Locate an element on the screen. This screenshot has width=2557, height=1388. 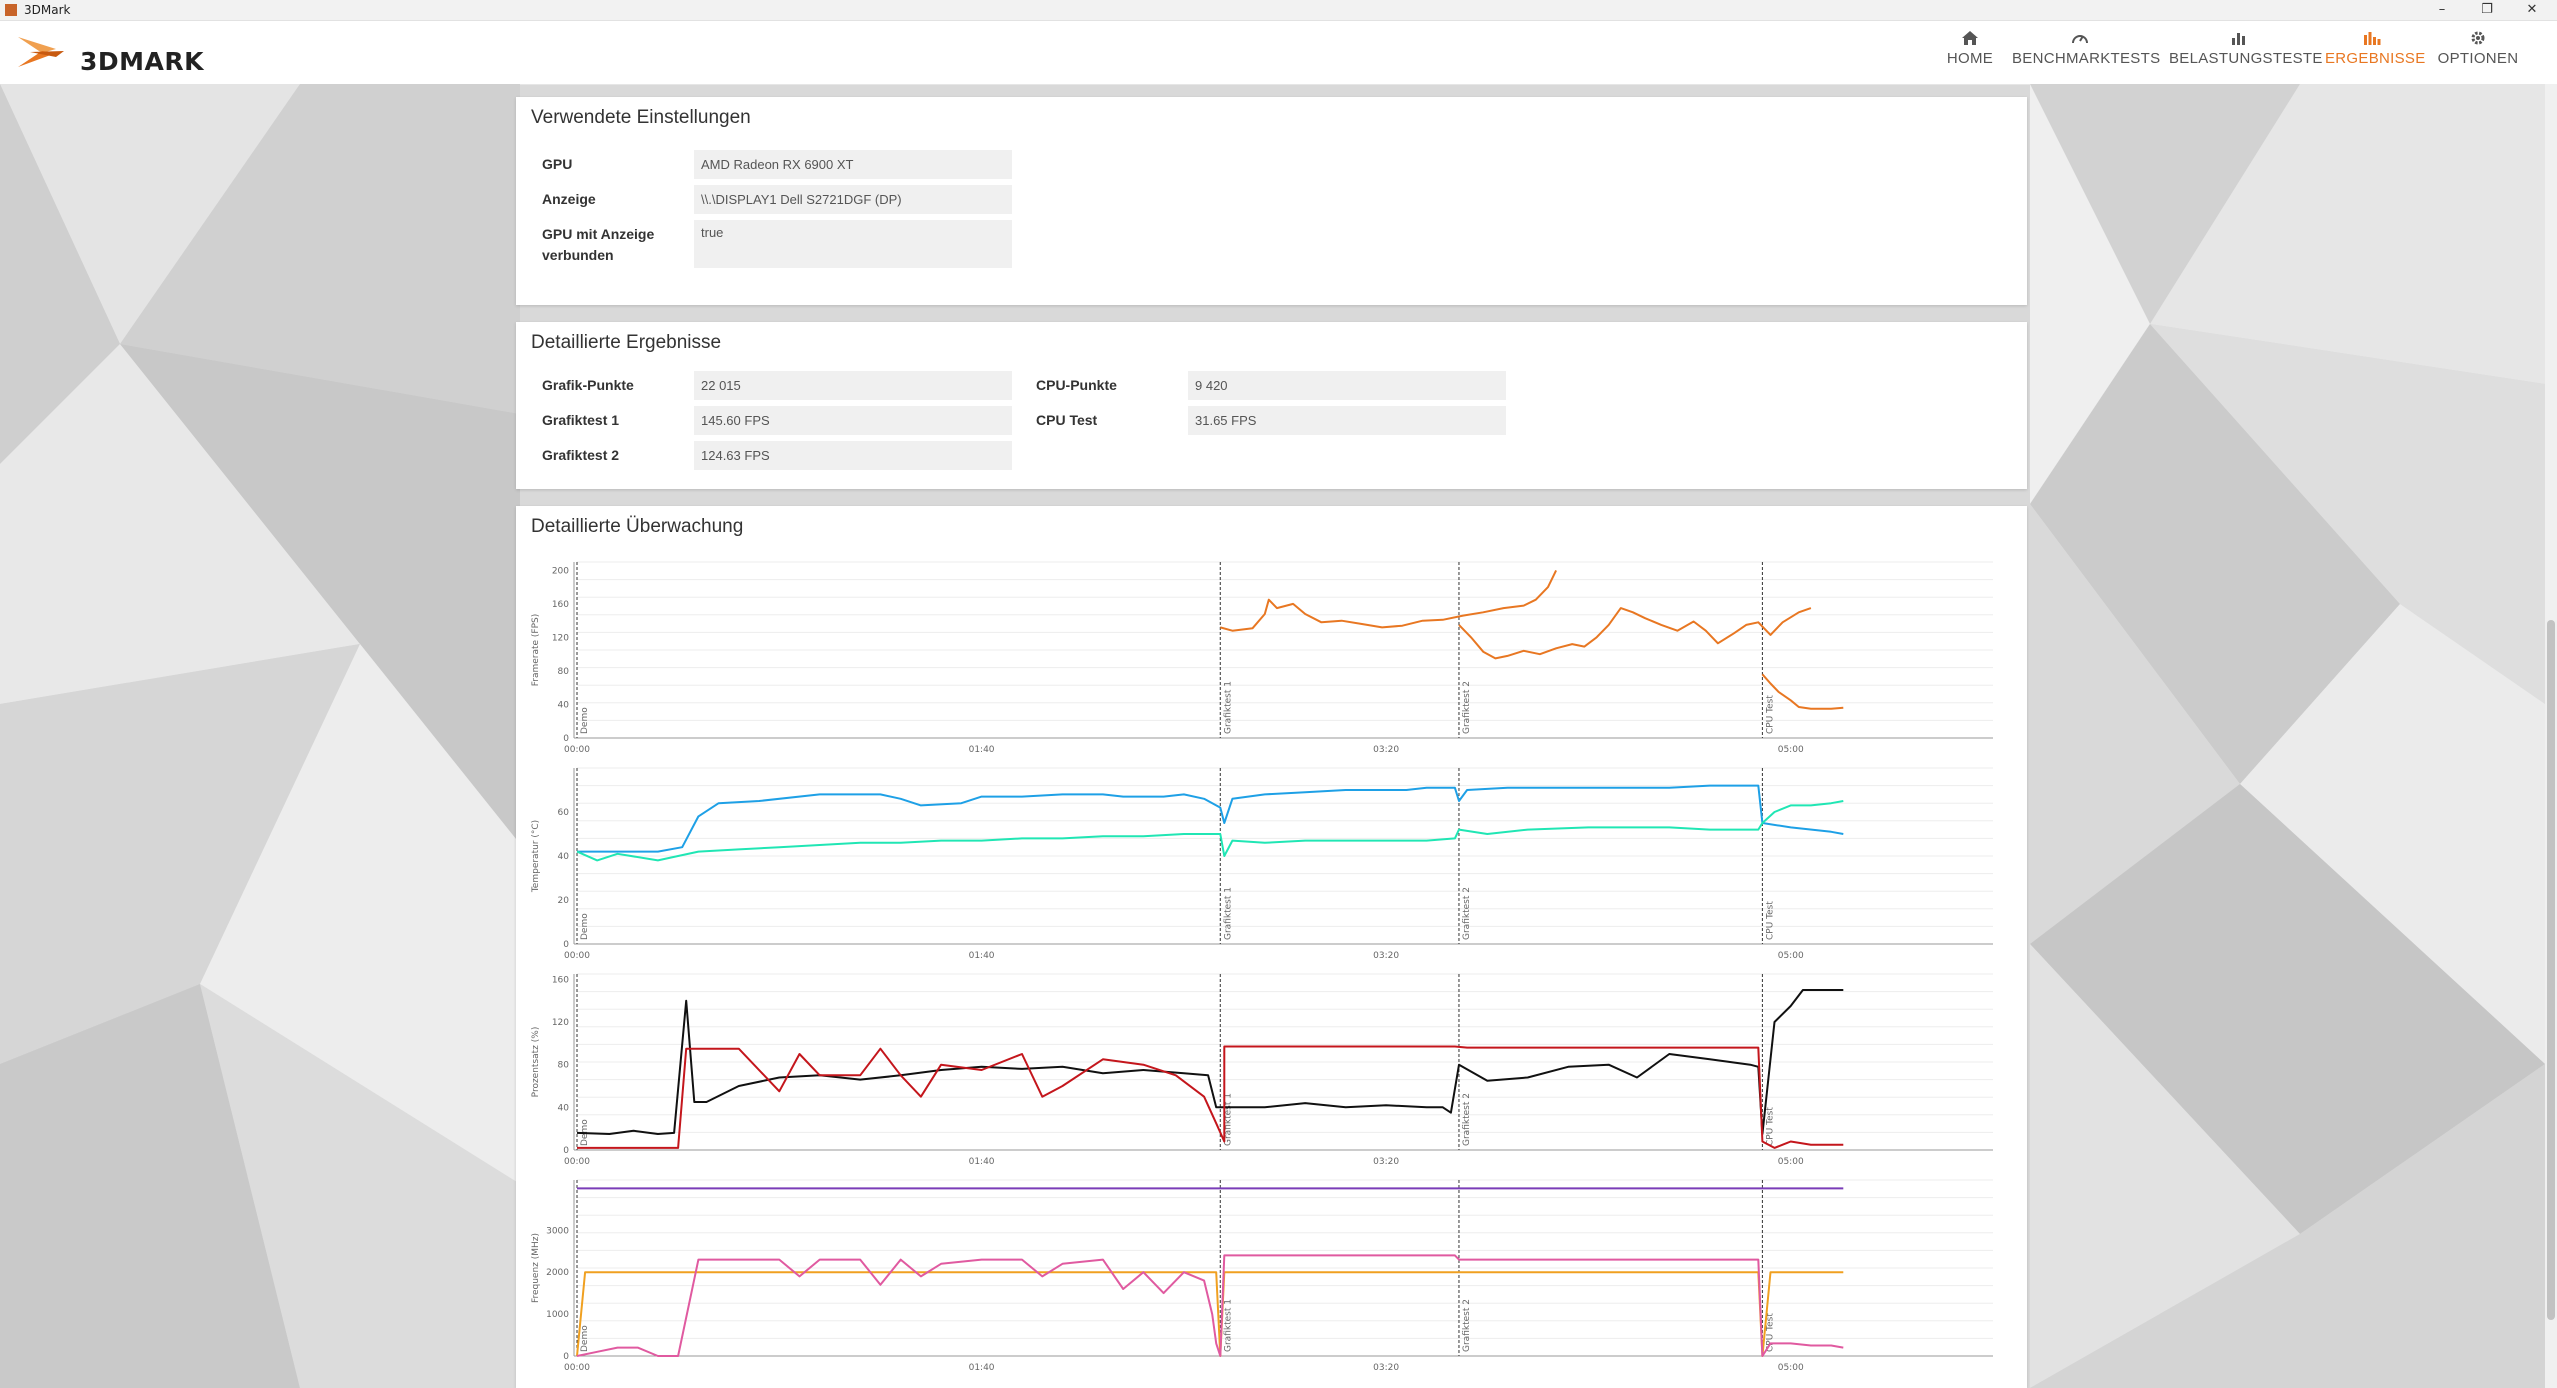
y-tick-label: 60 is located at coordinates (564, 813).